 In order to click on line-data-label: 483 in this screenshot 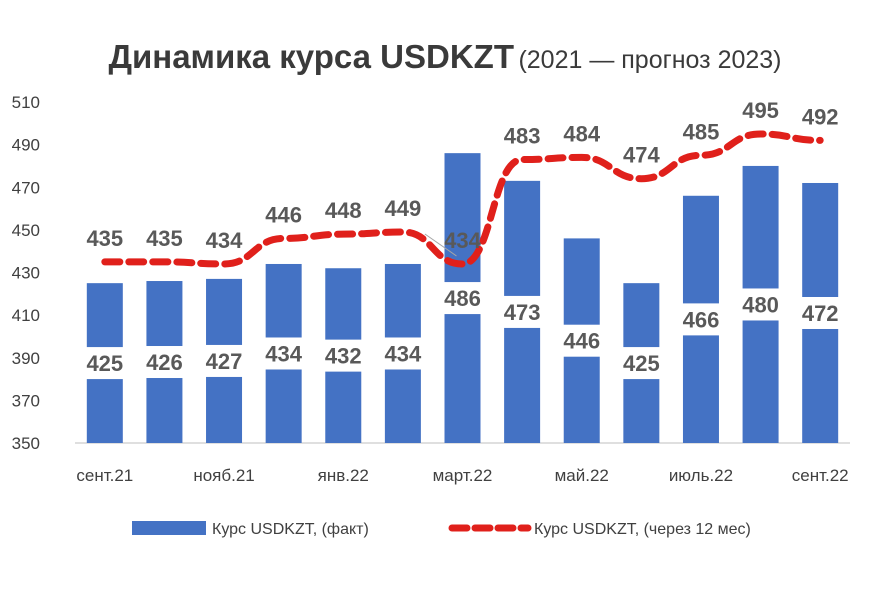, I will do `click(522, 136)`.